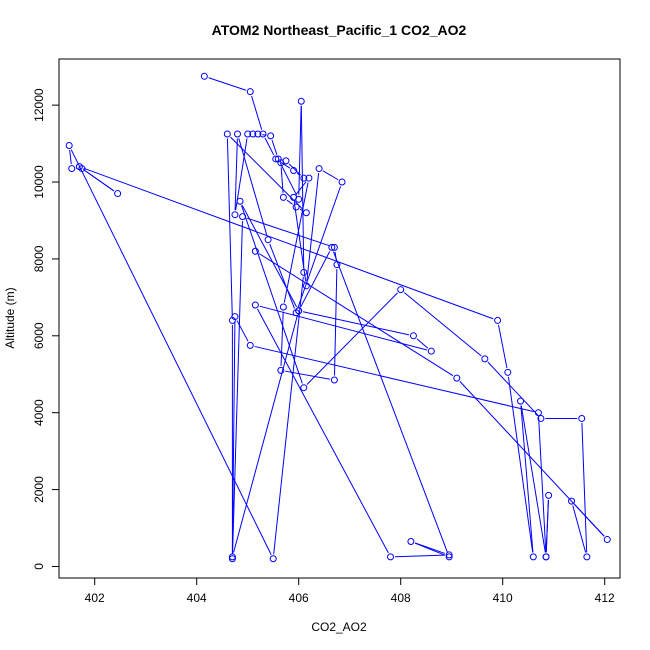  Describe the element at coordinates (10, 317) in the screenshot. I see `y-axis-label: Altitude (m)` at that location.